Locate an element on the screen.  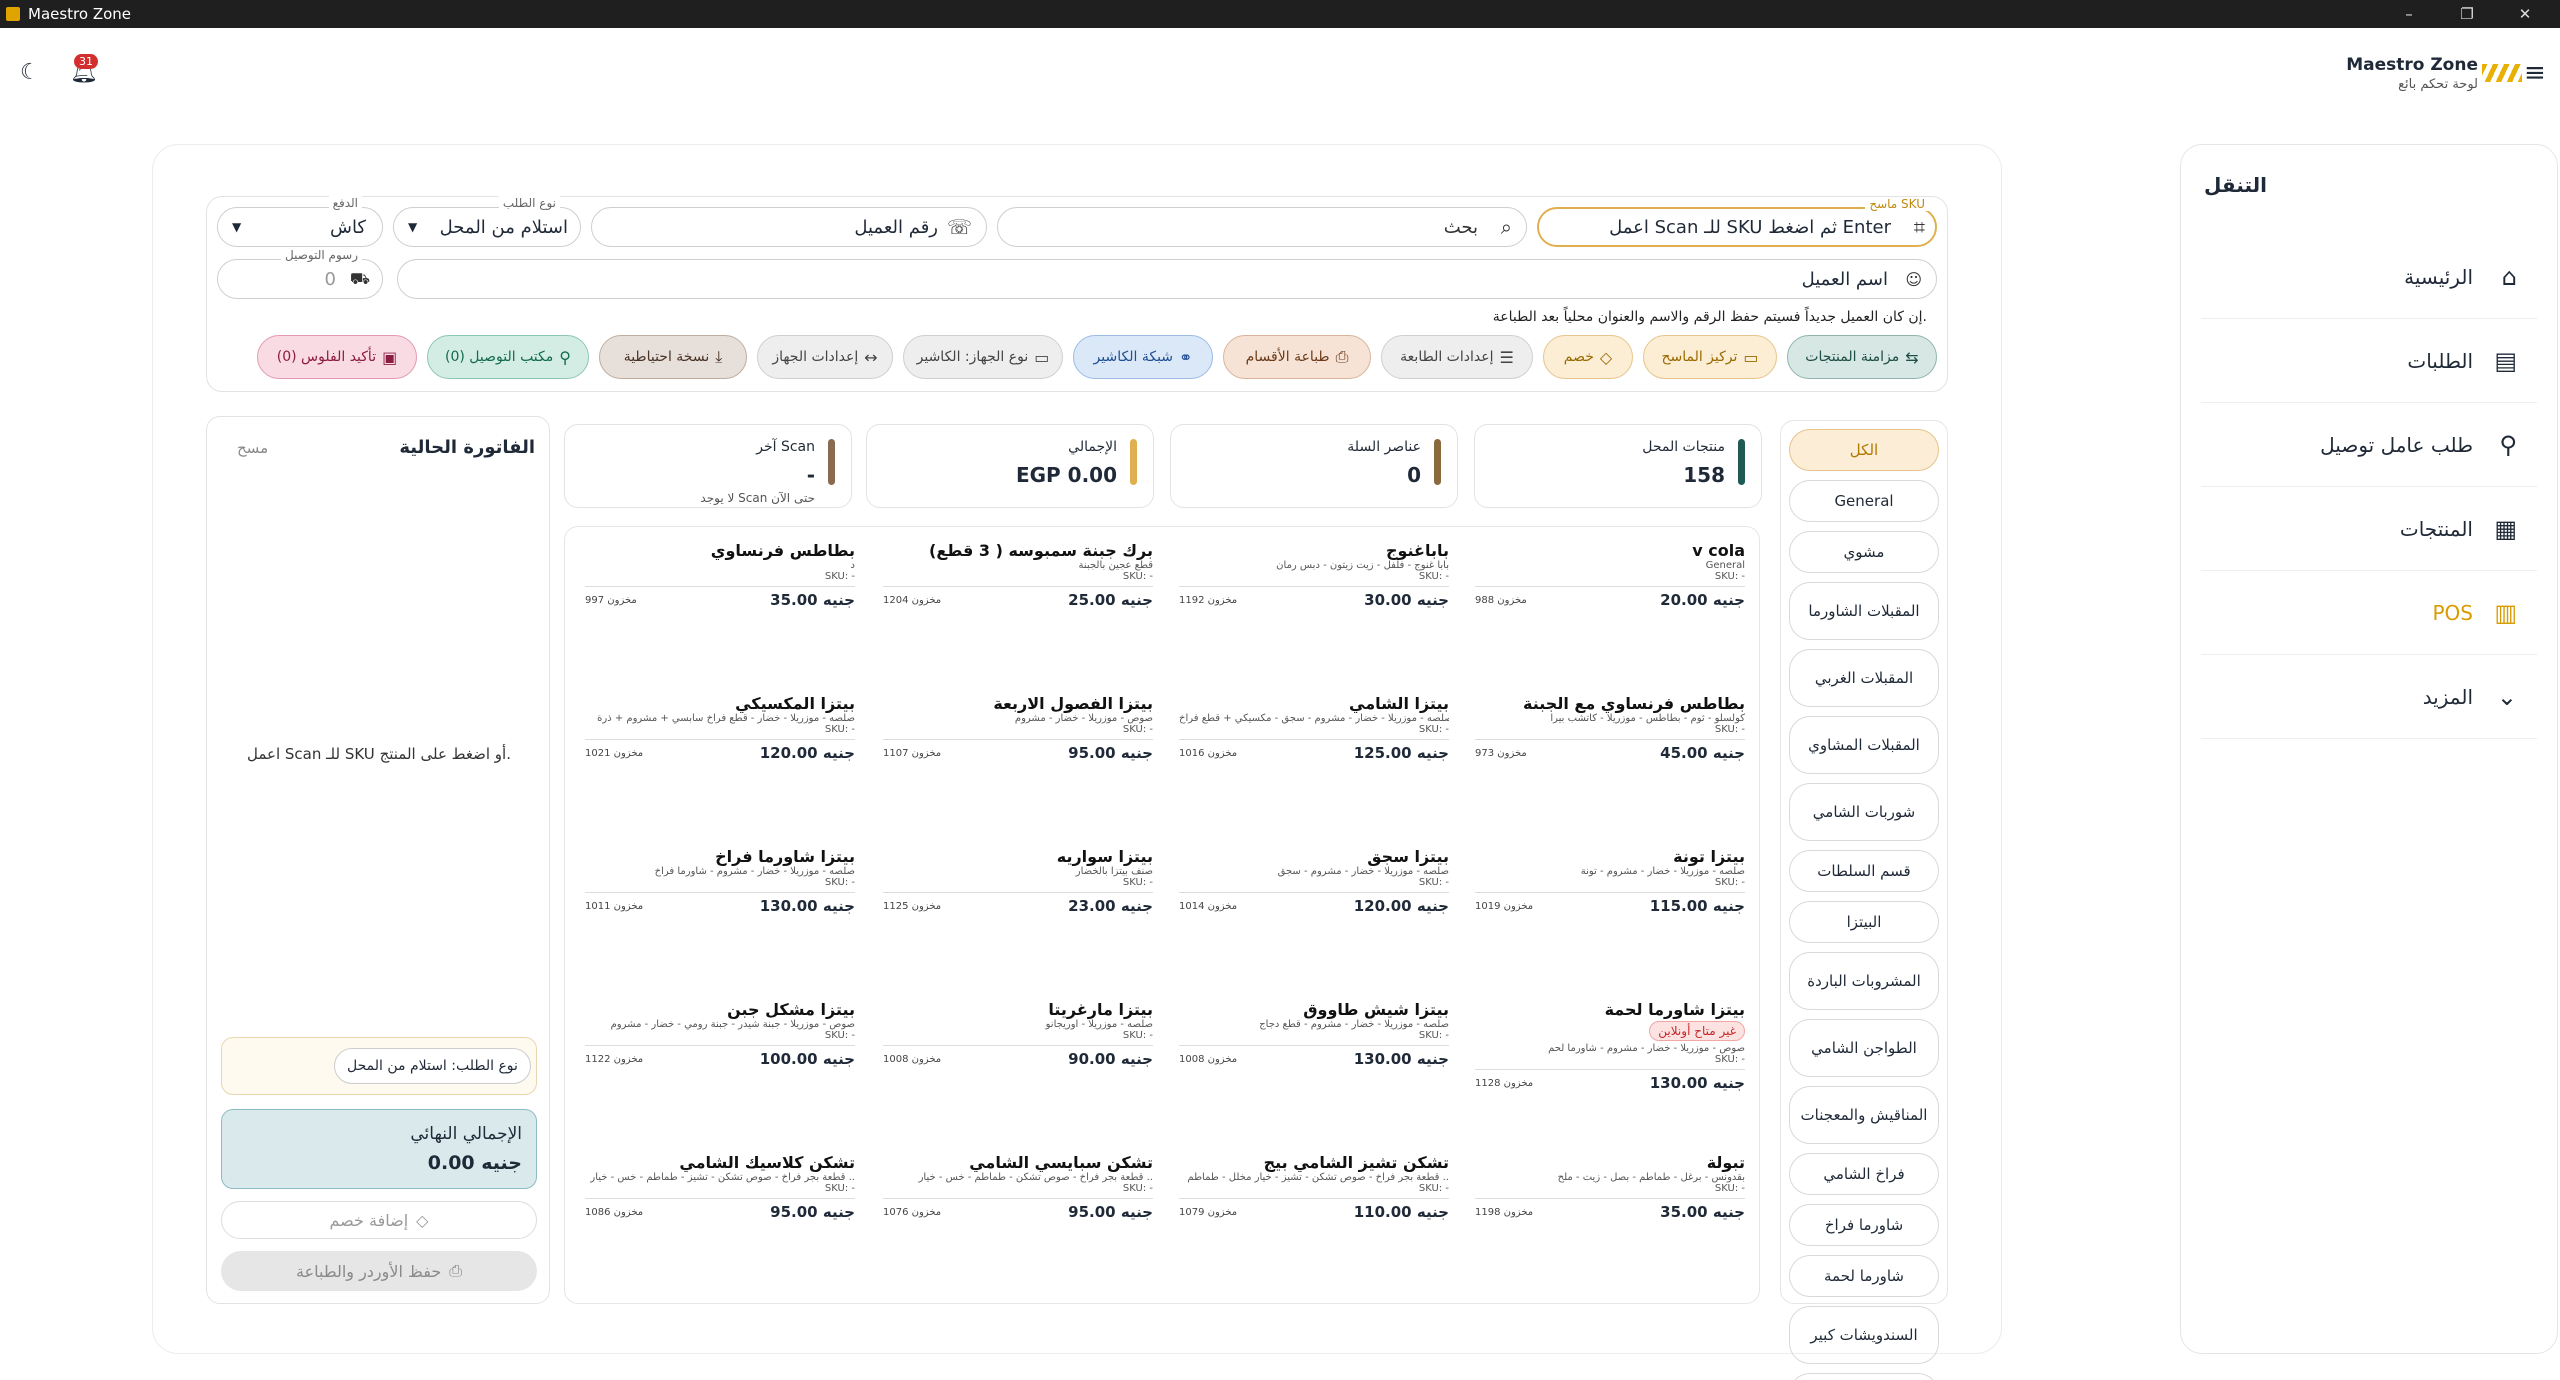
nav-item-1: الطلبات ▤ is located at coordinates (2369, 361).